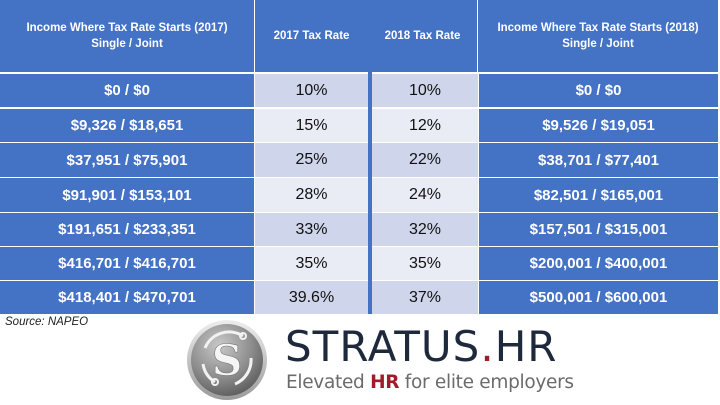 The width and height of the screenshot is (720, 405). Describe the element at coordinates (311, 195) in the screenshot. I see `rate-2017-cell: 28%` at that location.